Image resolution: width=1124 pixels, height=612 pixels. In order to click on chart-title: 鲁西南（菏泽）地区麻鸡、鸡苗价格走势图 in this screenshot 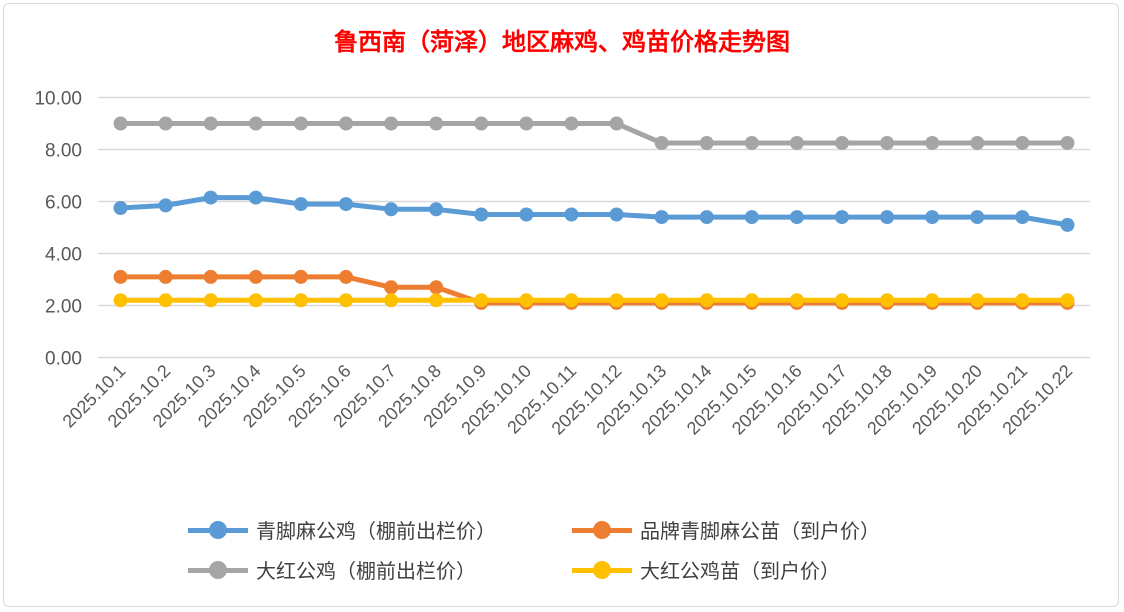, I will do `click(562, 41)`.